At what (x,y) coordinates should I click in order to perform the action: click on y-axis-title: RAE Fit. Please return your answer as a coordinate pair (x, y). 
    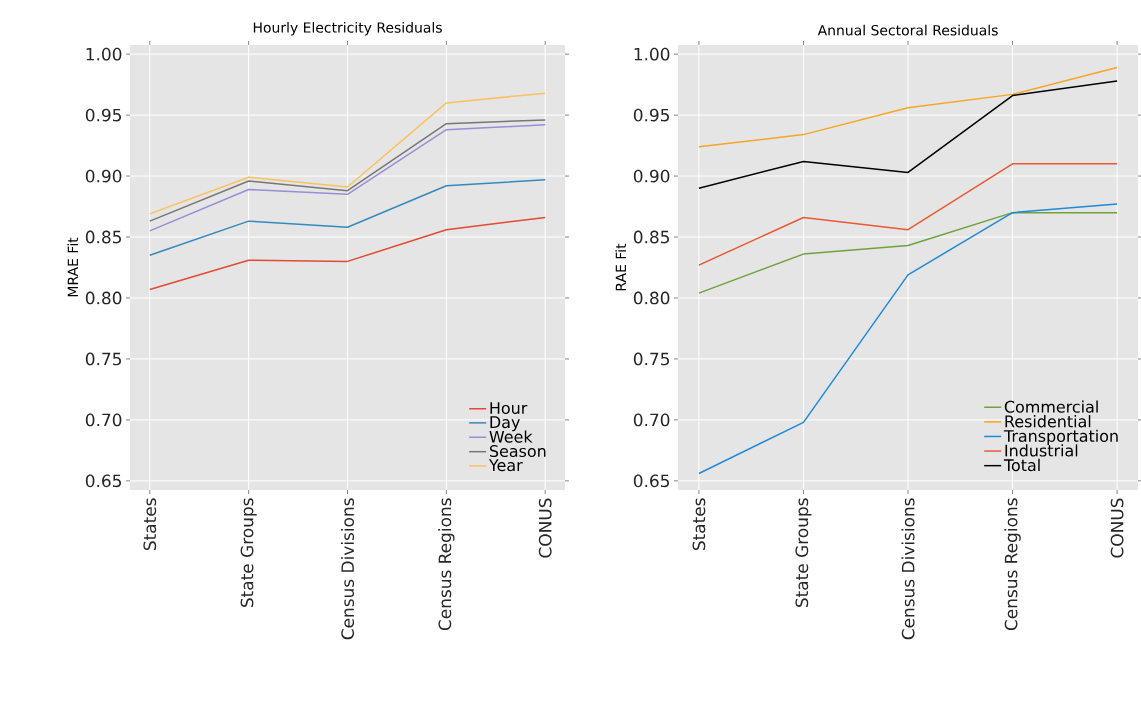
    Looking at the image, I should click on (620, 267).